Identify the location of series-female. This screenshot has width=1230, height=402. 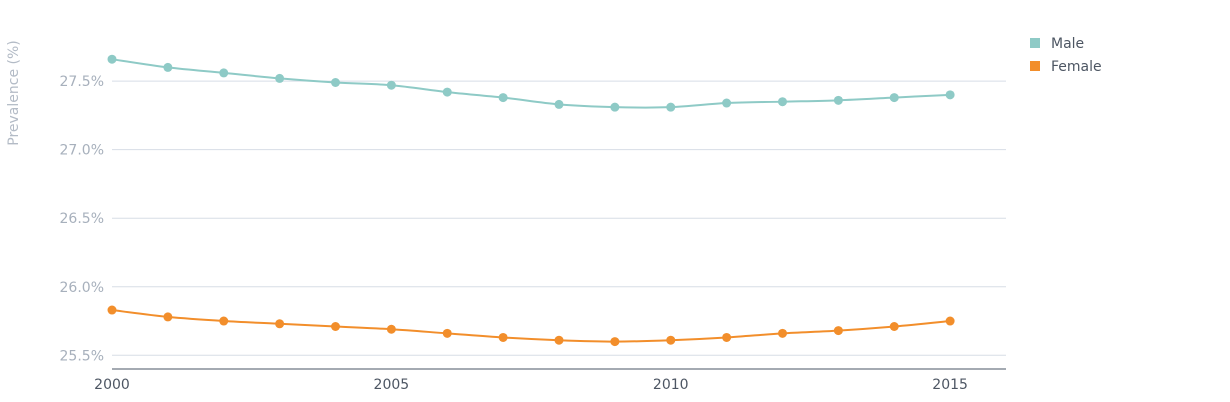
(531, 326).